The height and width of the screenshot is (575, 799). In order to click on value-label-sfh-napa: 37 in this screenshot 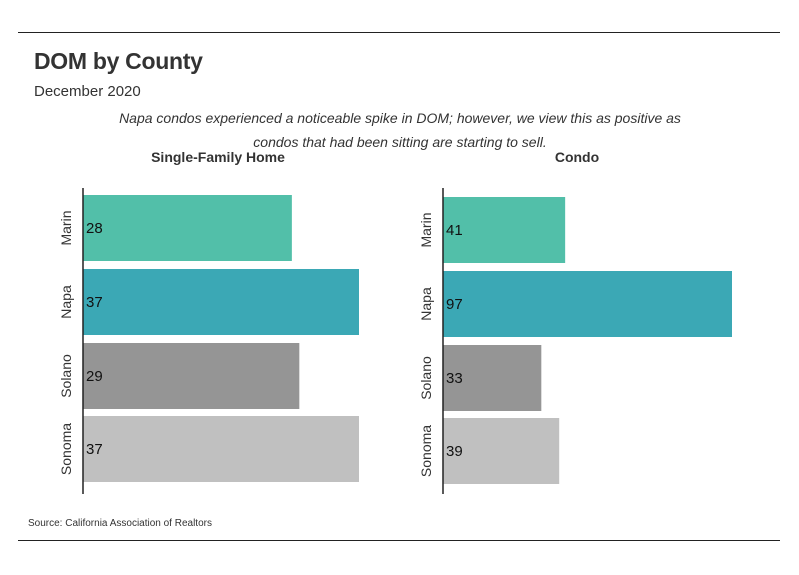, I will do `click(94, 302)`.